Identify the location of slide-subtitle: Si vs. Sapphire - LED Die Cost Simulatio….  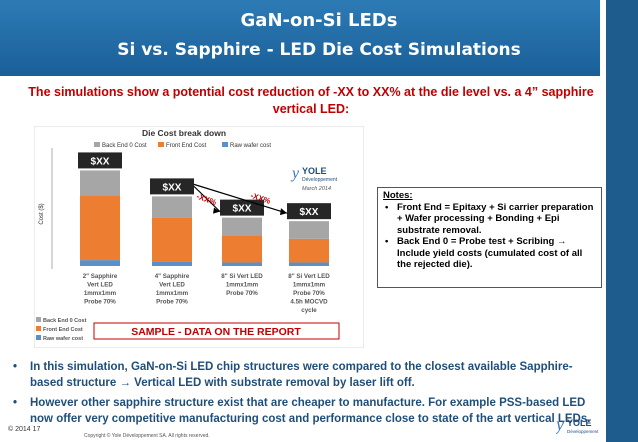
(319, 50).